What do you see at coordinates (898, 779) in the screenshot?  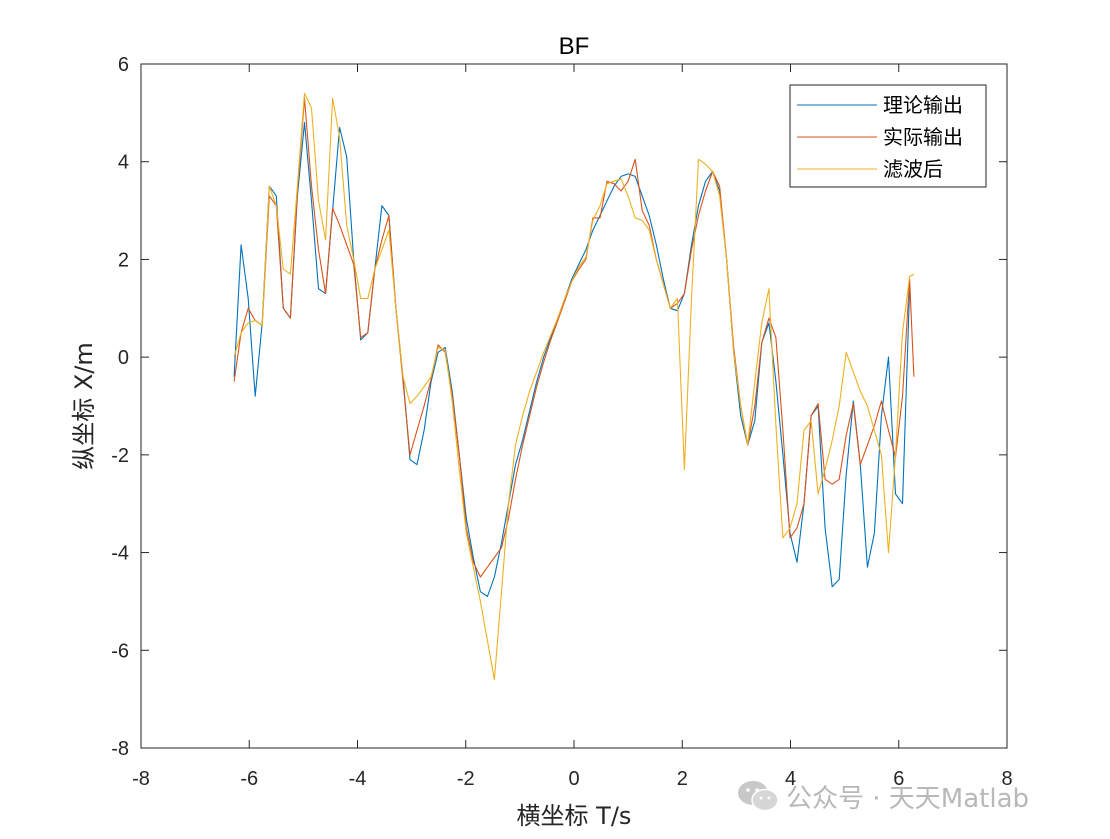 I see `x-tick-label: 6` at bounding box center [898, 779].